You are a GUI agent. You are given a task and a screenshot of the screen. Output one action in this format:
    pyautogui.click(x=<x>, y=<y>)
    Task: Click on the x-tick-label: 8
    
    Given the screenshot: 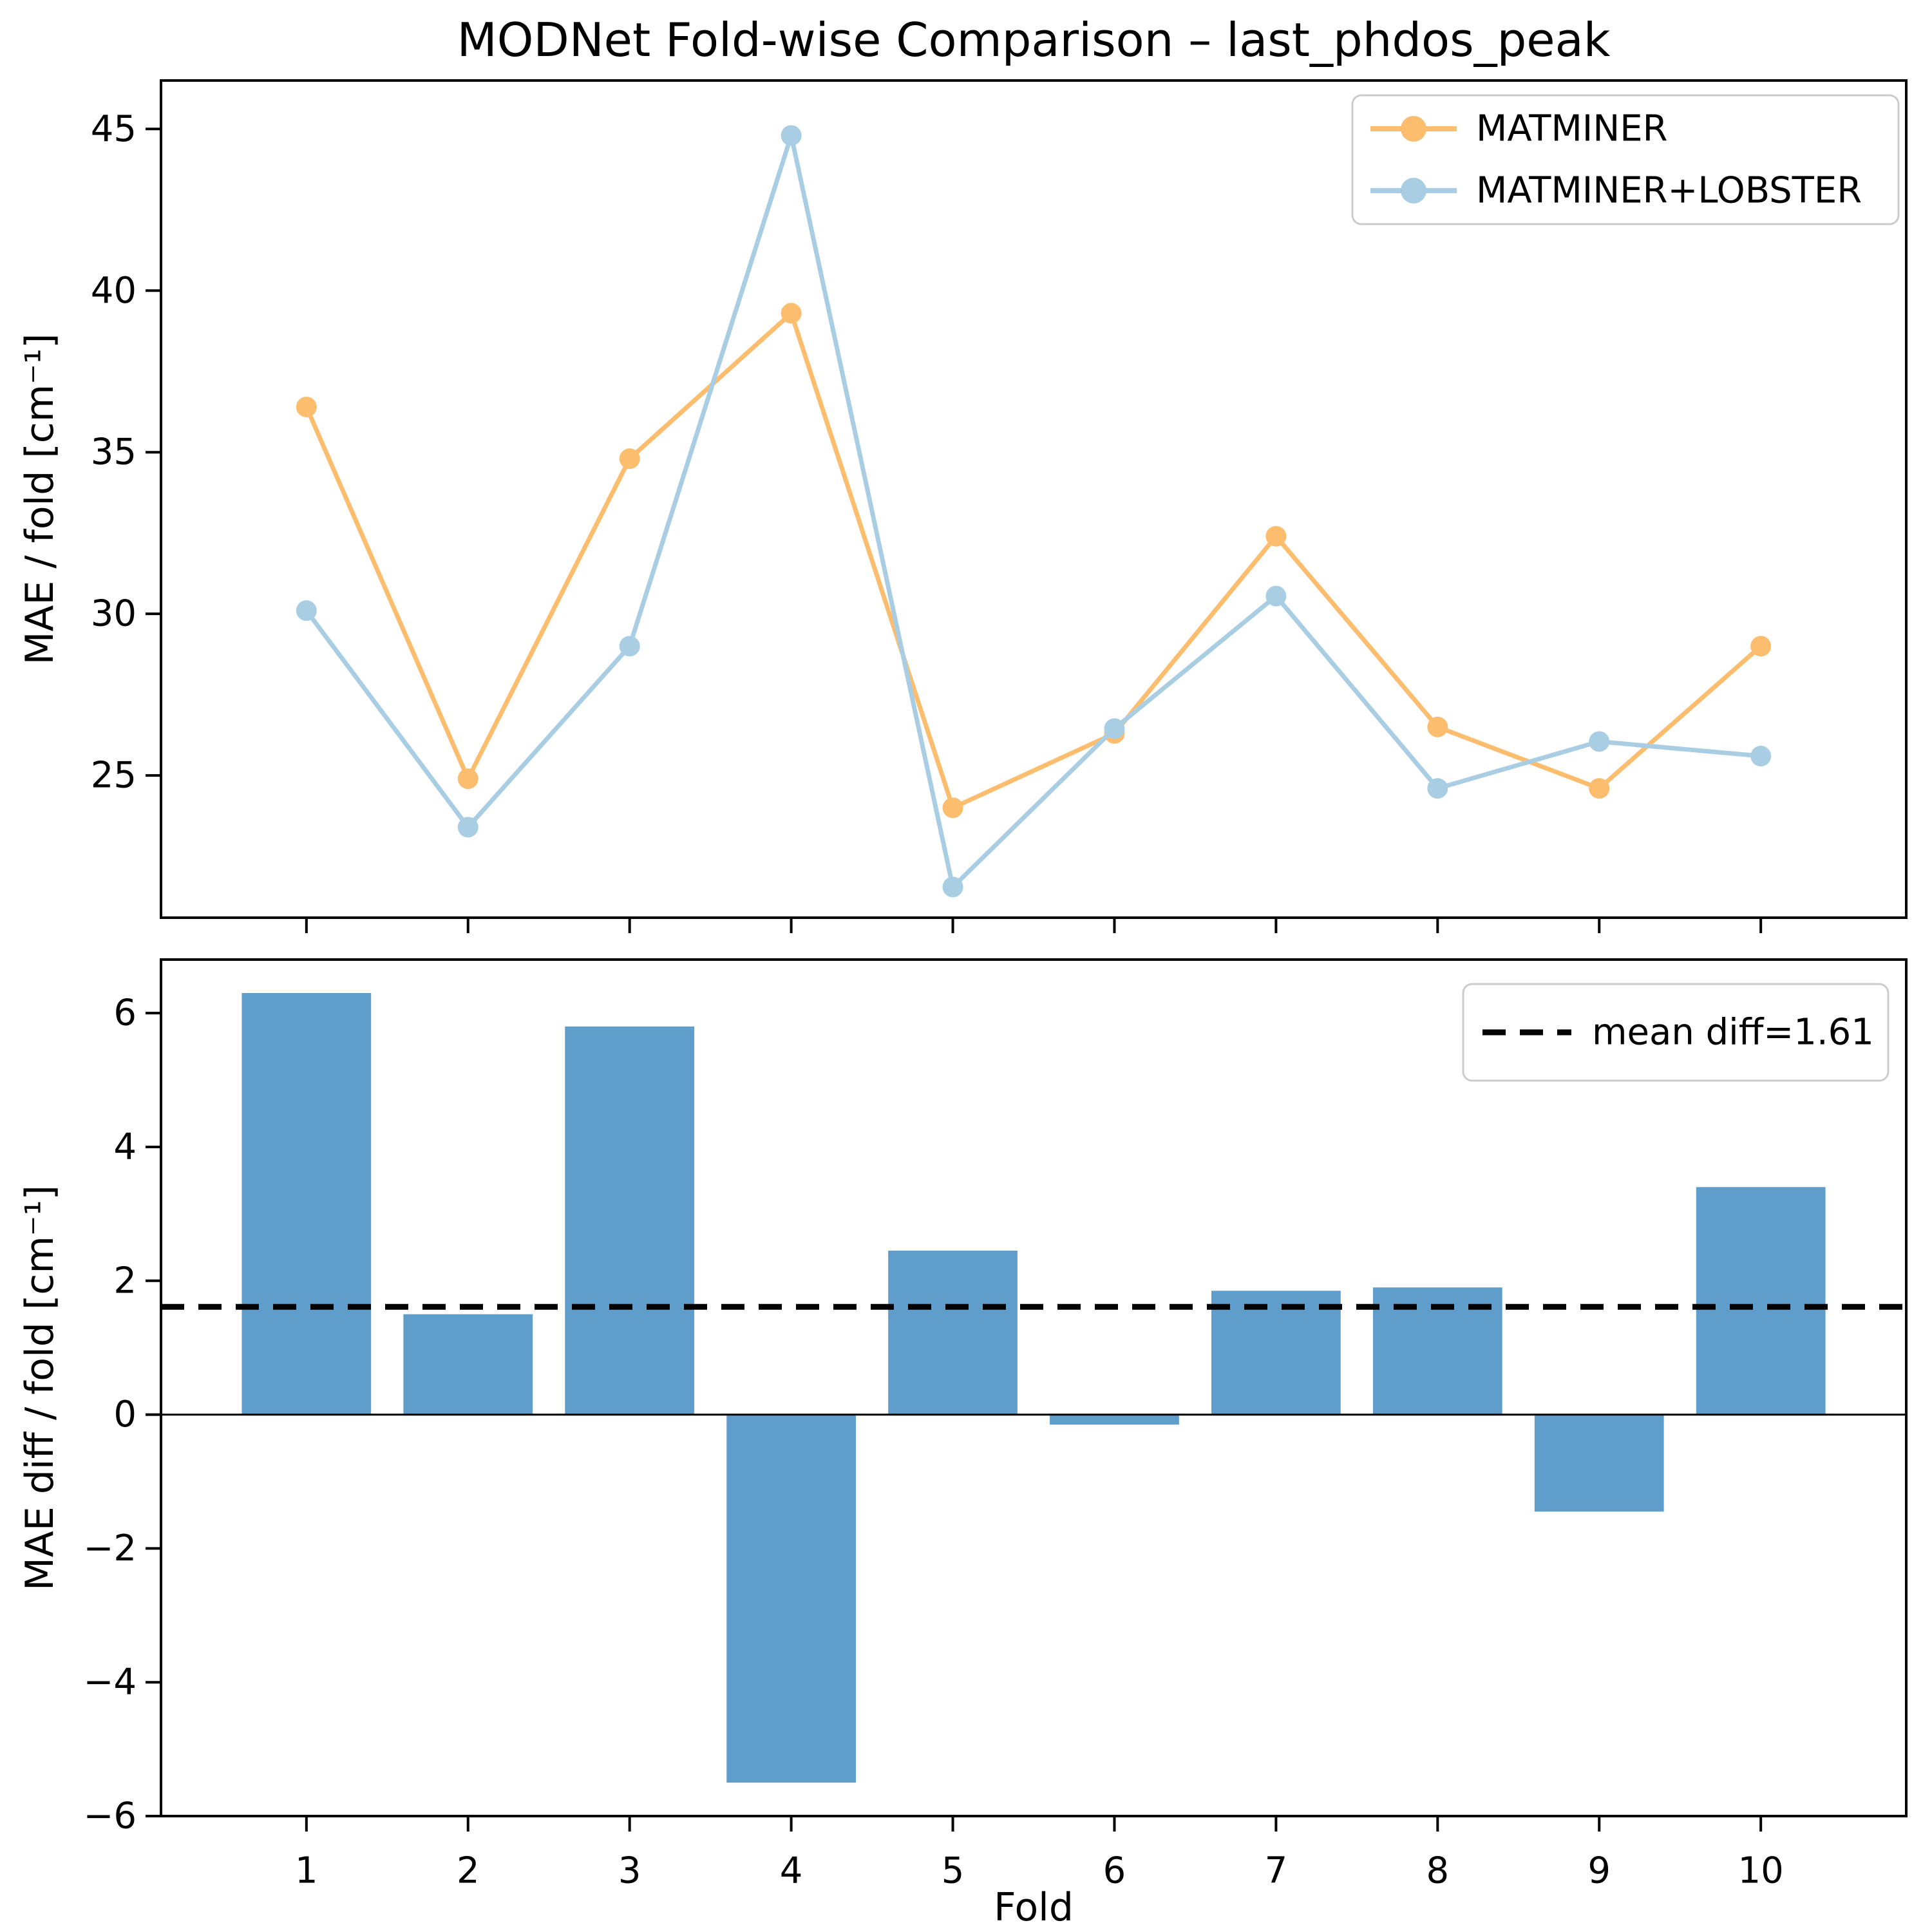 What is the action you would take?
    pyautogui.click(x=1438, y=1871)
    